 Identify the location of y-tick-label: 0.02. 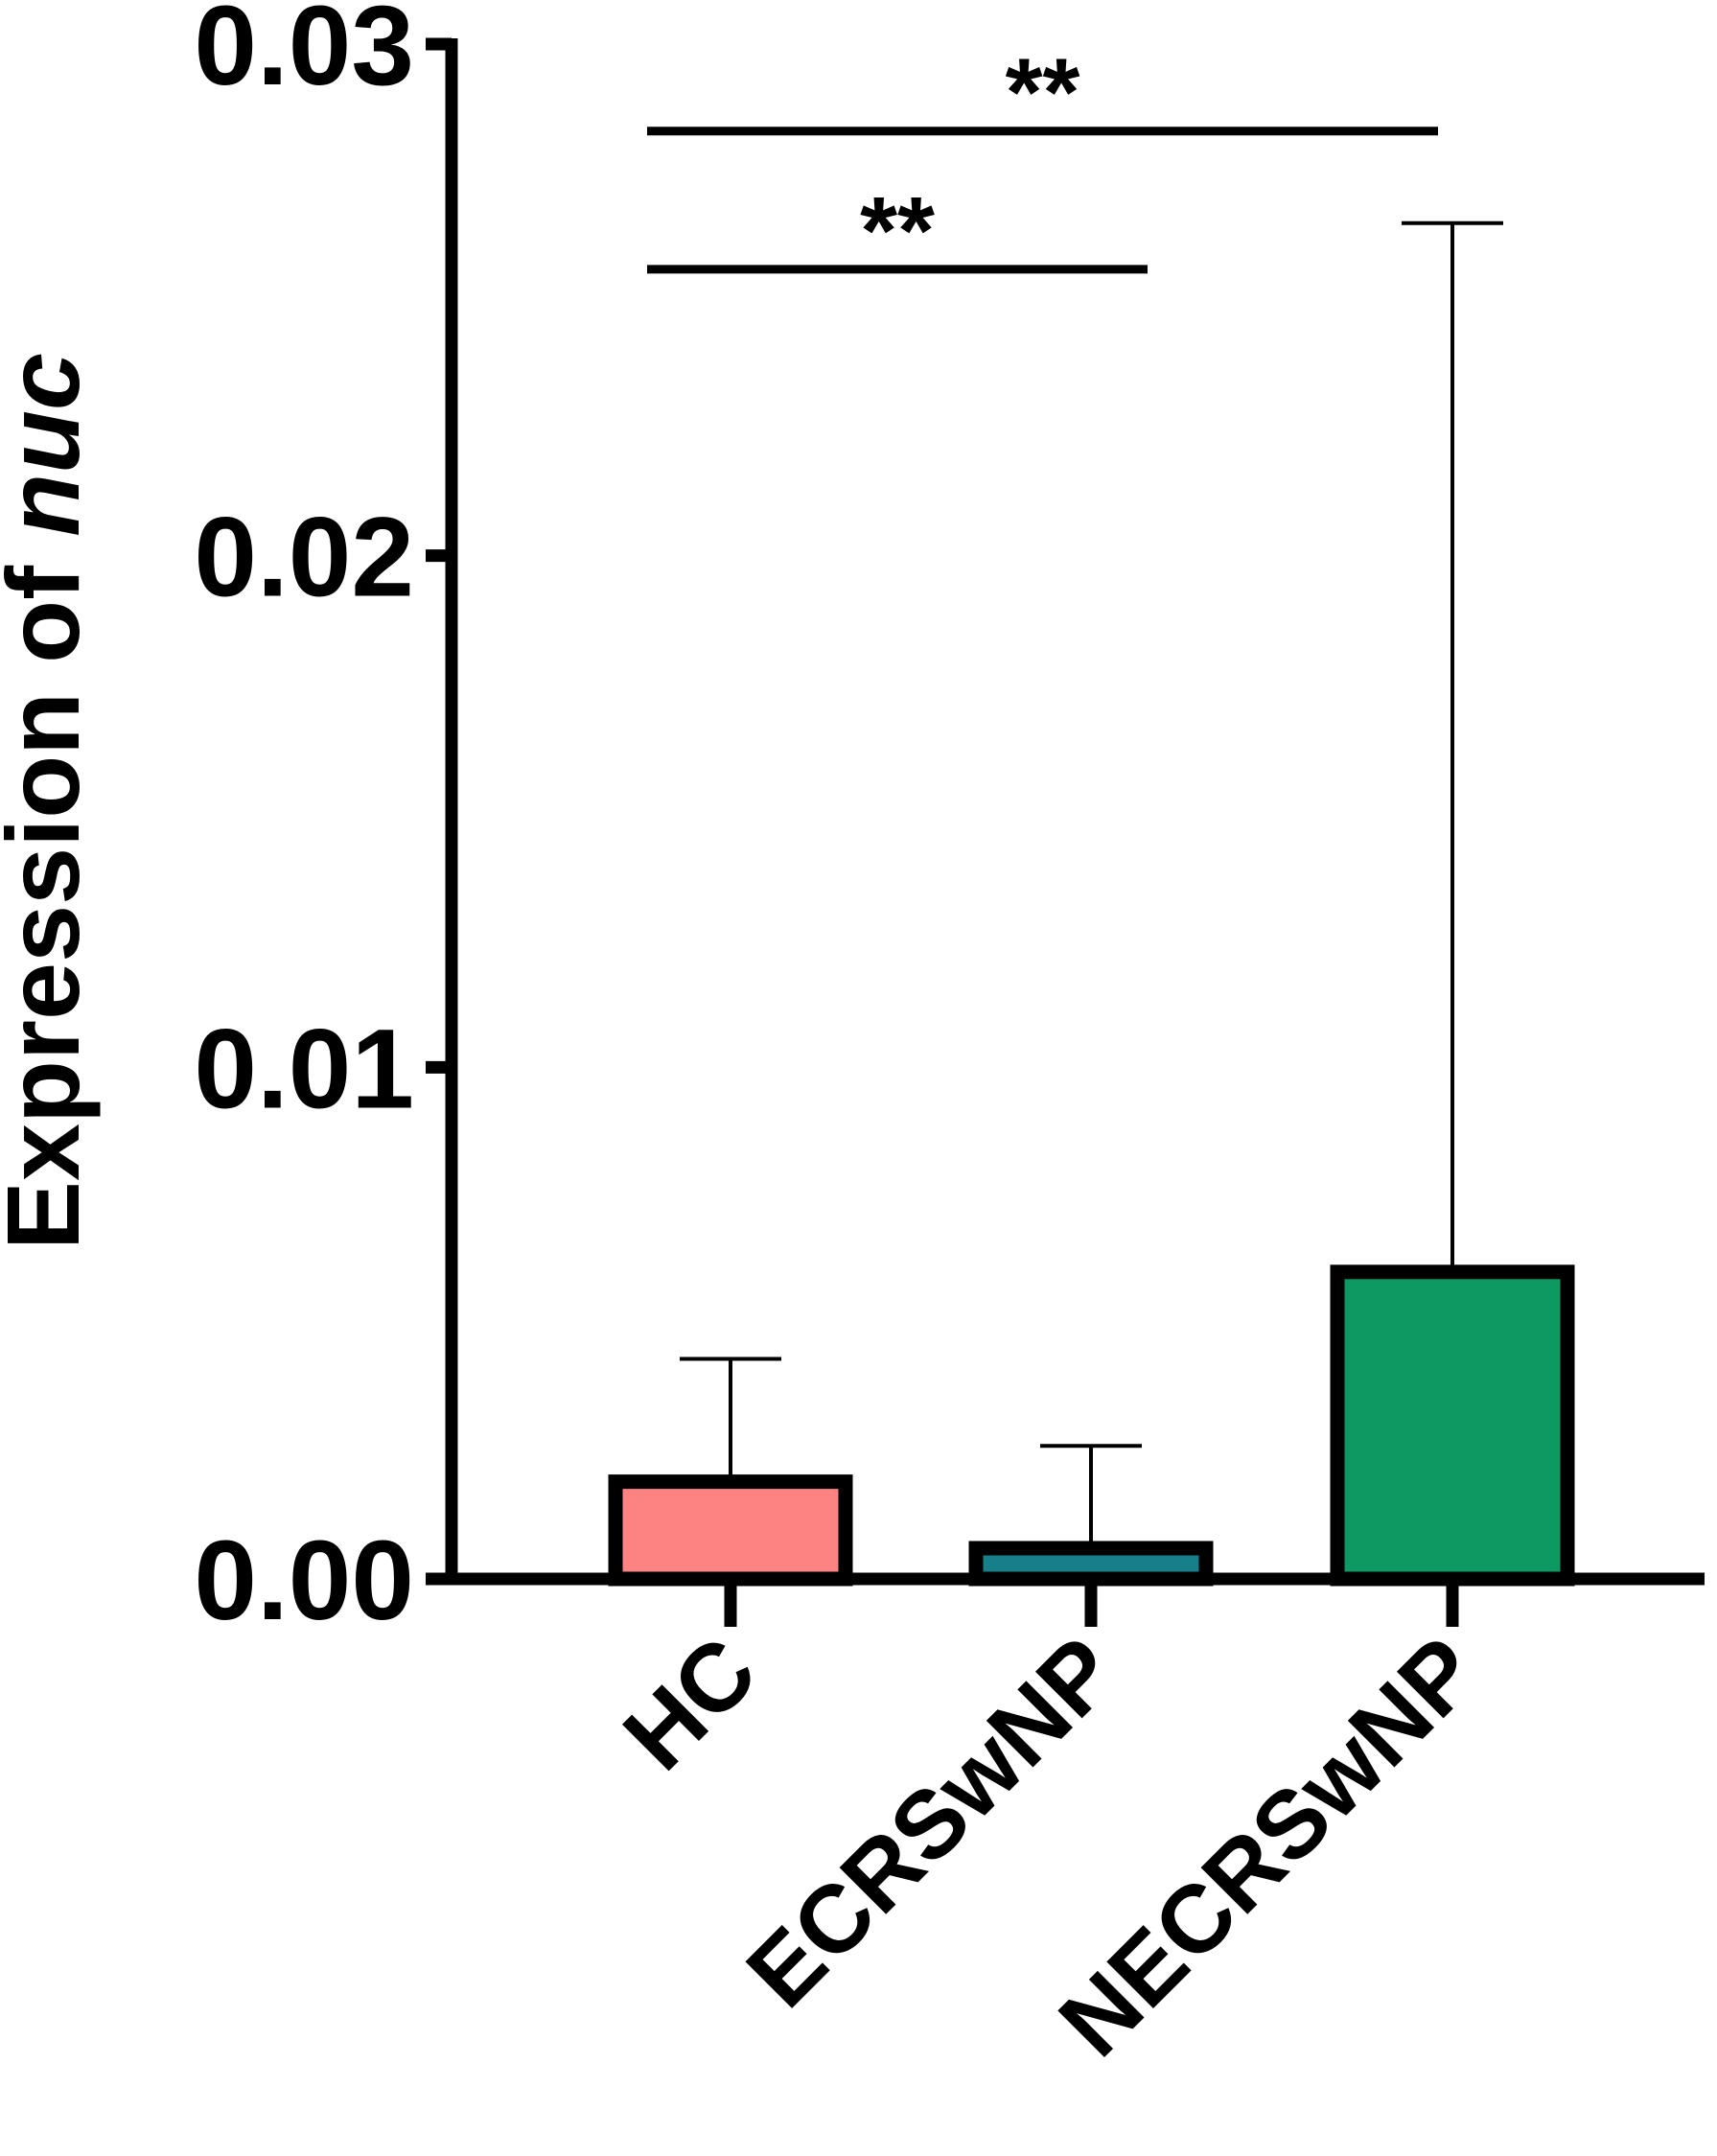
(304, 558).